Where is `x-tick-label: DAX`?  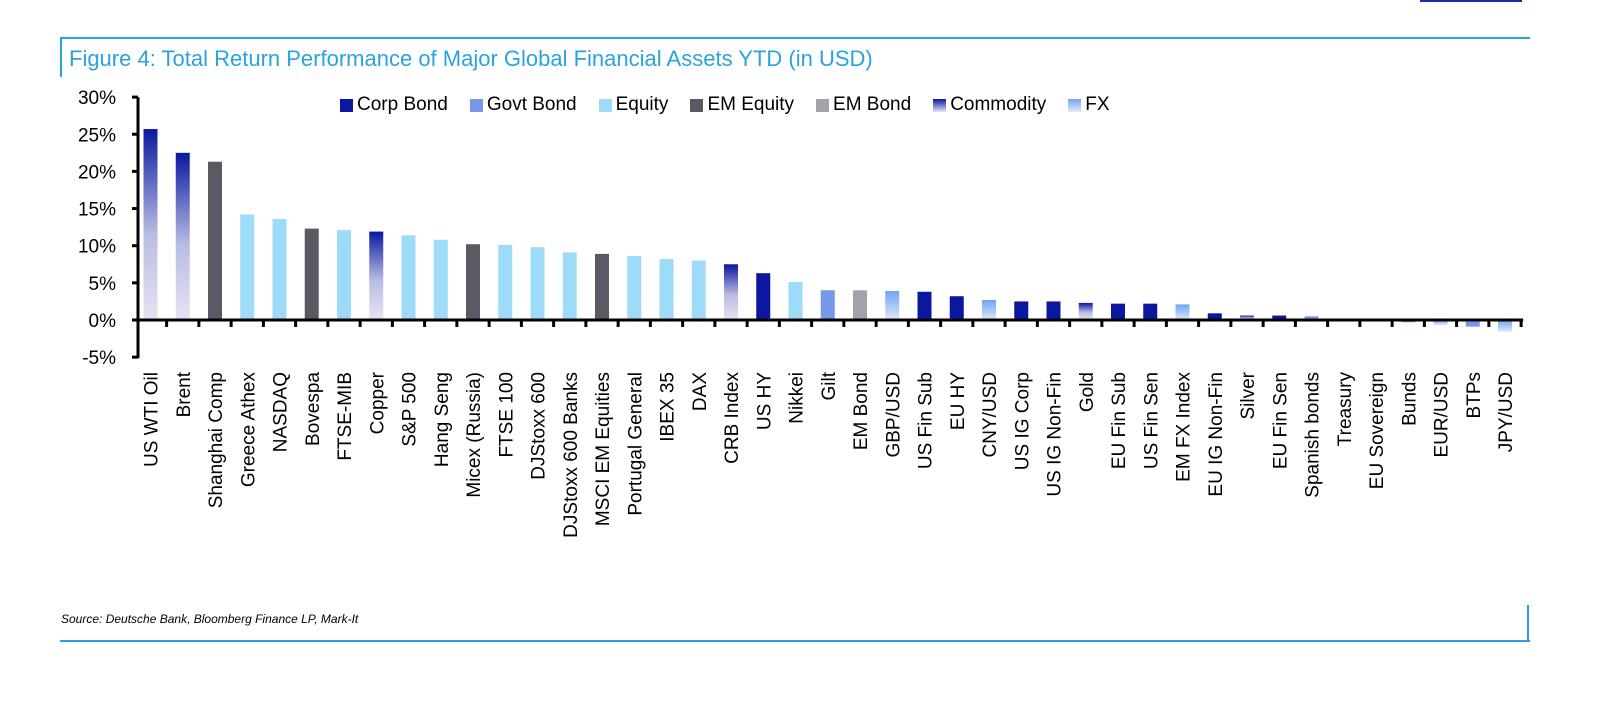
x-tick-label: DAX is located at coordinates (700, 391).